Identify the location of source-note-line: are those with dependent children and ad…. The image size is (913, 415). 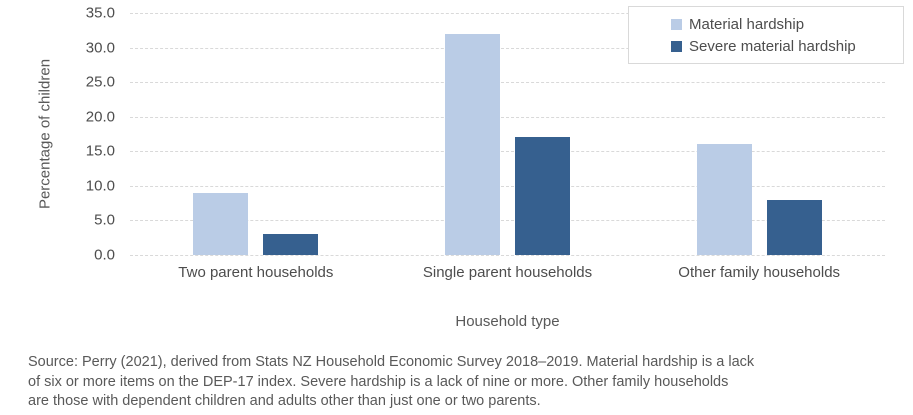
(284, 401).